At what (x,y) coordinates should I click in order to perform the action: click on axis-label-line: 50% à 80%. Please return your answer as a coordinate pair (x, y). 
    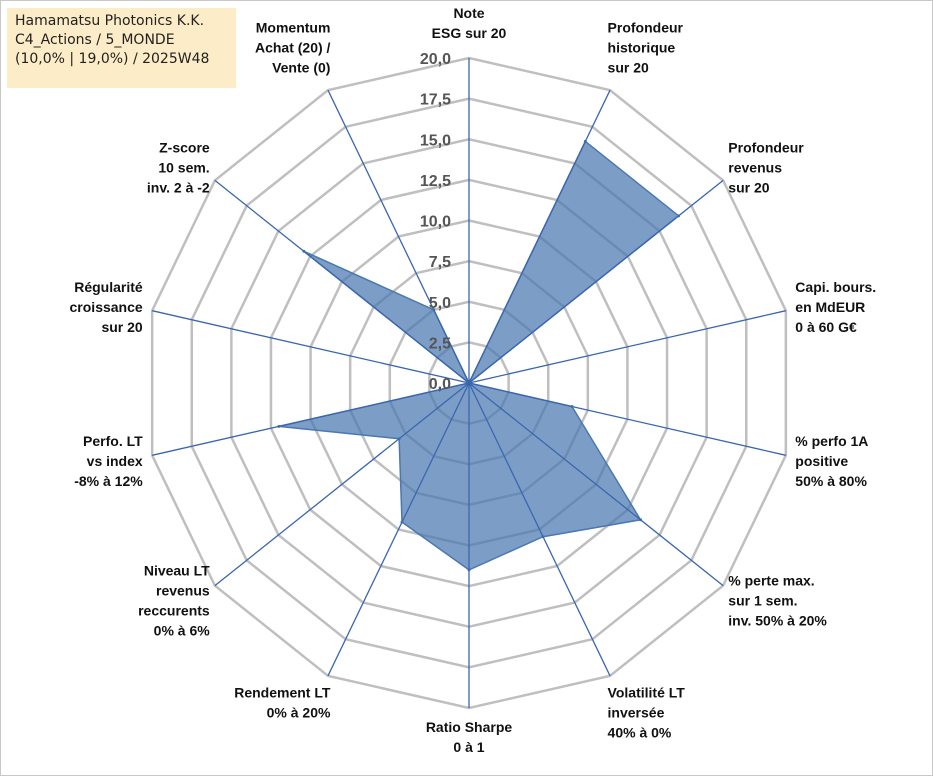
    Looking at the image, I should click on (831, 481).